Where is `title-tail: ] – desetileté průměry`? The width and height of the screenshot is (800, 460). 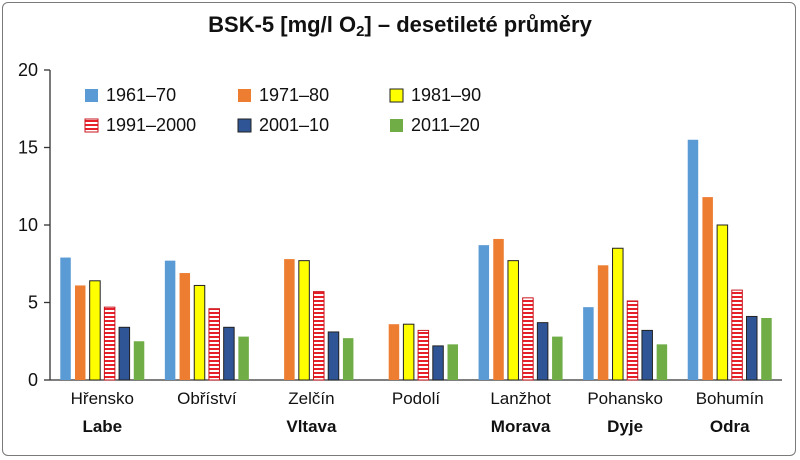 title-tail: ] – desetileté průměry is located at coordinates (478, 24).